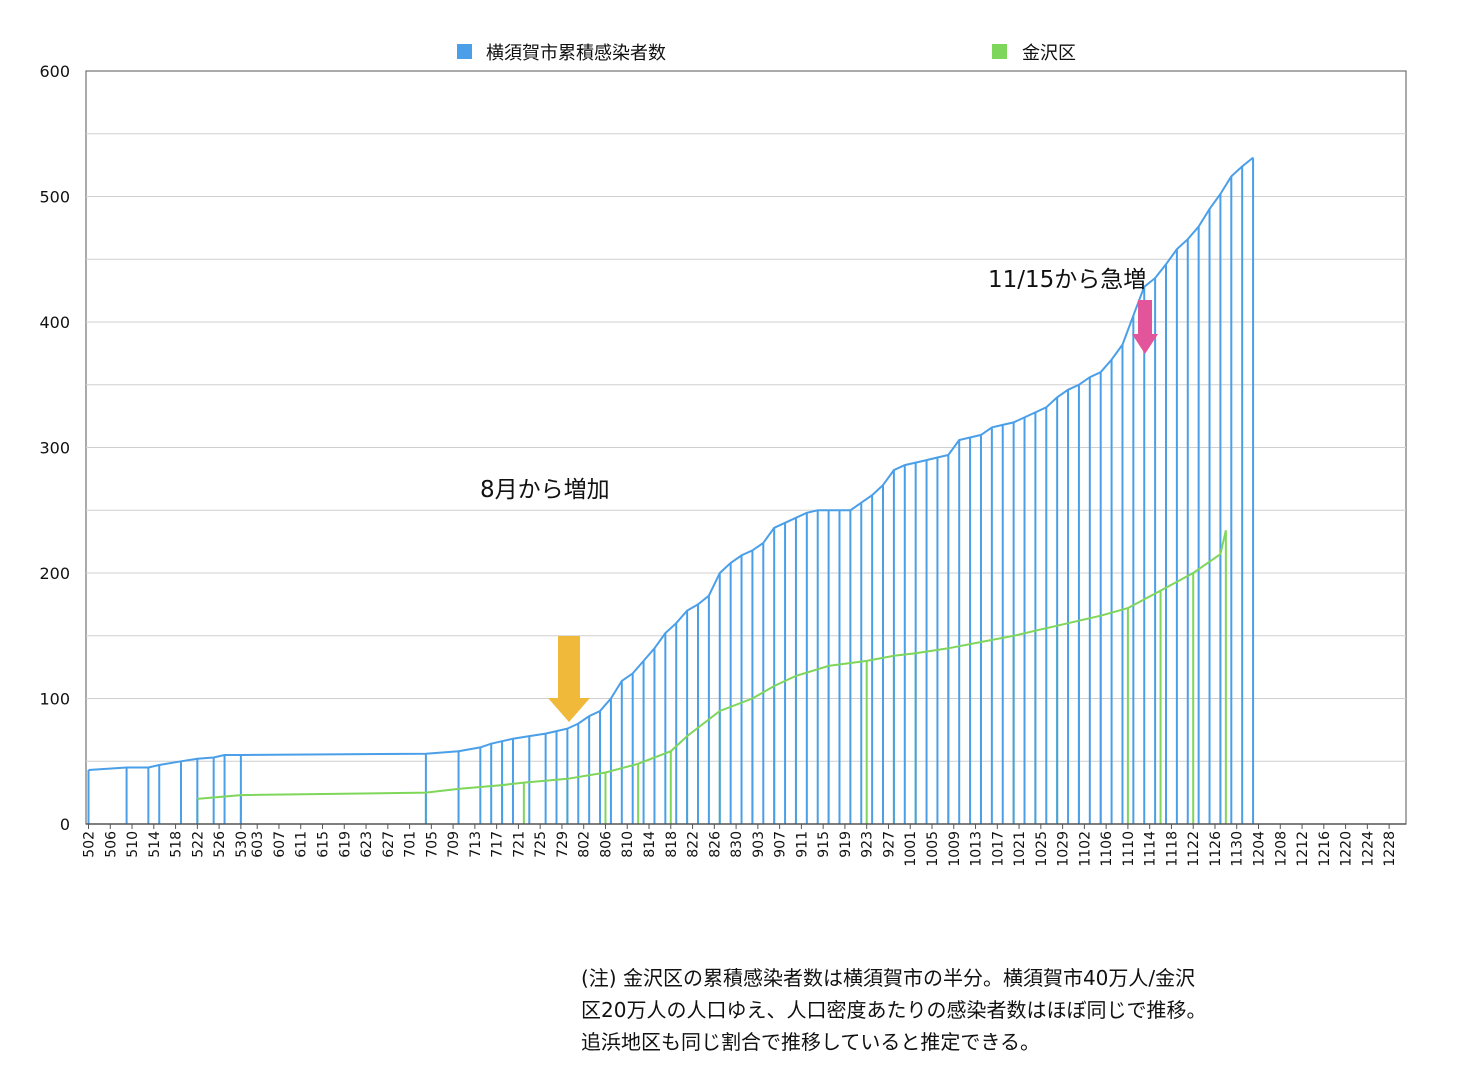 This screenshot has height=1080, width=1469. What do you see at coordinates (1172, 849) in the screenshot?
I see `x-tick-label: 1118` at bounding box center [1172, 849].